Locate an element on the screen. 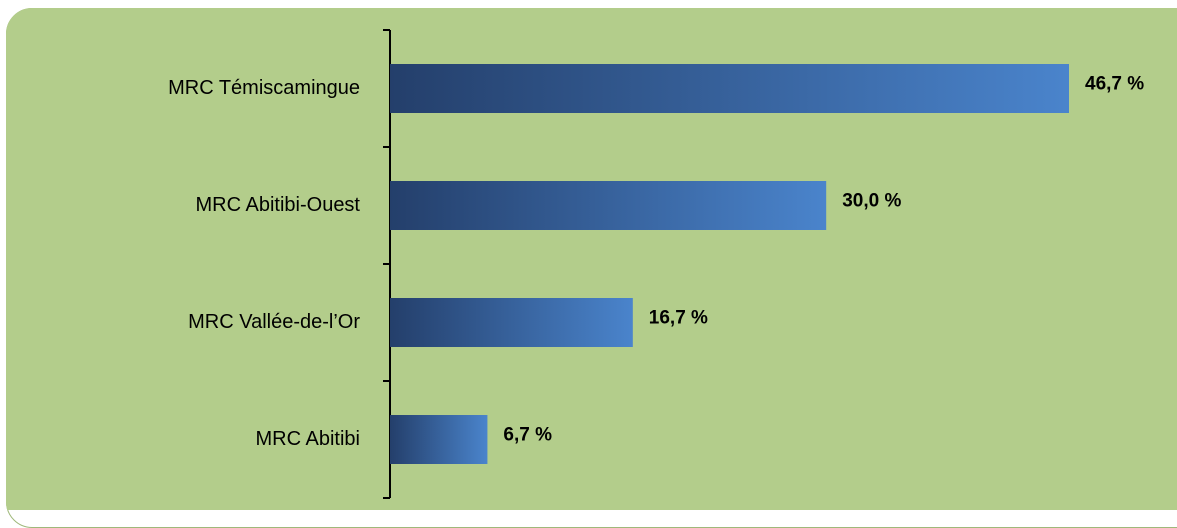 This screenshot has height=528, width=1177. category-label: MRC Abitibi-Ouest is located at coordinates (278, 205).